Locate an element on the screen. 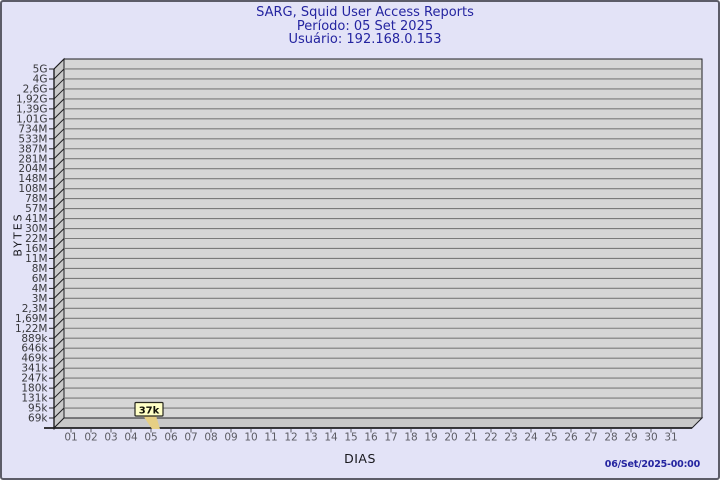 The width and height of the screenshot is (720, 480). x-axis-tick-label: 23 is located at coordinates (510, 438).